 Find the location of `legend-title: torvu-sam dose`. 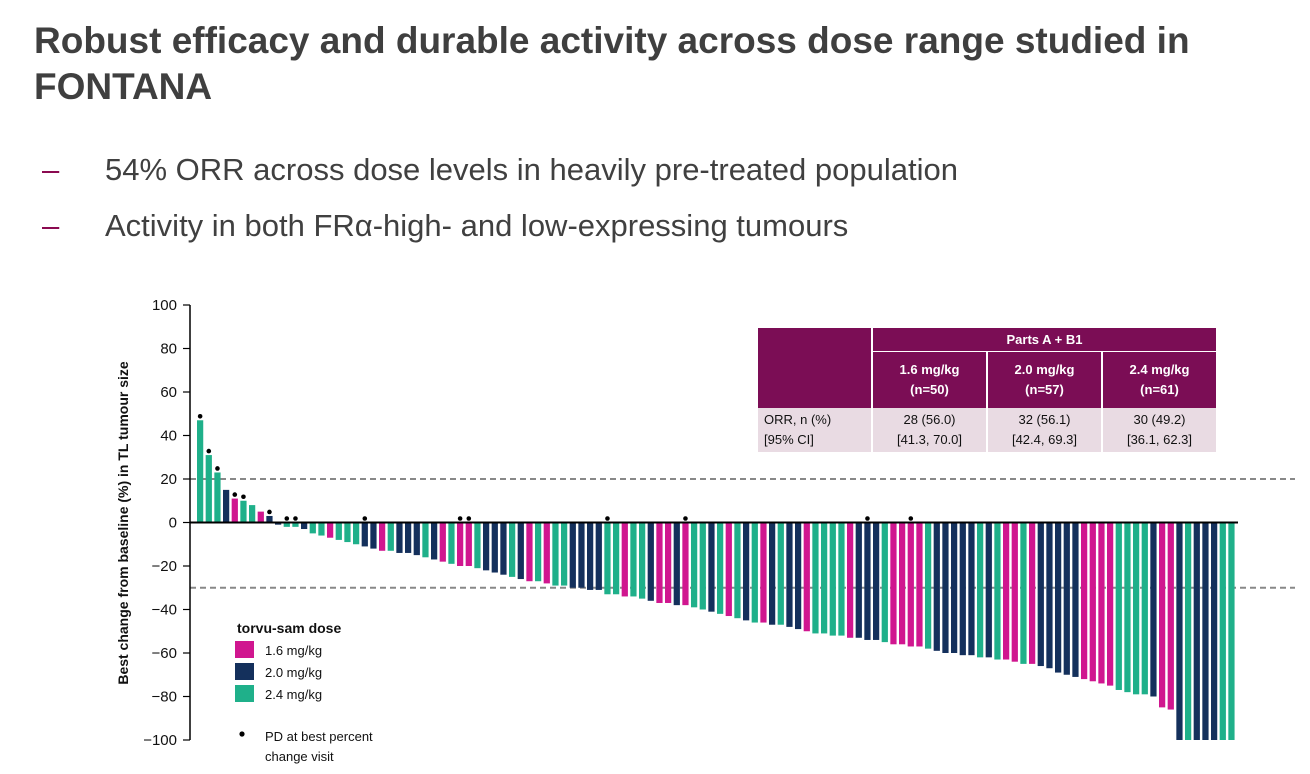

legend-title: torvu-sam dose is located at coordinates (289, 628).